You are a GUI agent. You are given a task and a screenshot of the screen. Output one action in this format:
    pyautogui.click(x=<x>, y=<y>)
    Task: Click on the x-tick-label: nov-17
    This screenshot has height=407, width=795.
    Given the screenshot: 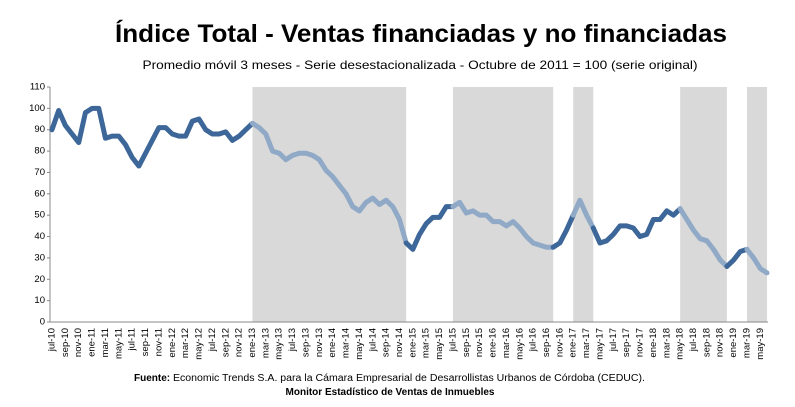 What is the action you would take?
    pyautogui.click(x=640, y=342)
    